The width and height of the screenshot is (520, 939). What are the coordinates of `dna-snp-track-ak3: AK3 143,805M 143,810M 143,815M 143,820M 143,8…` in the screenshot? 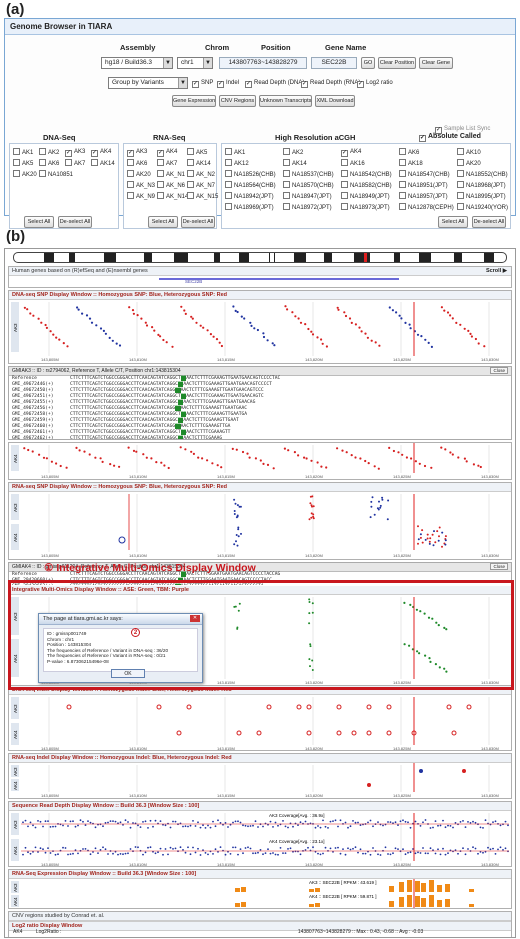 It's located at (260, 332).